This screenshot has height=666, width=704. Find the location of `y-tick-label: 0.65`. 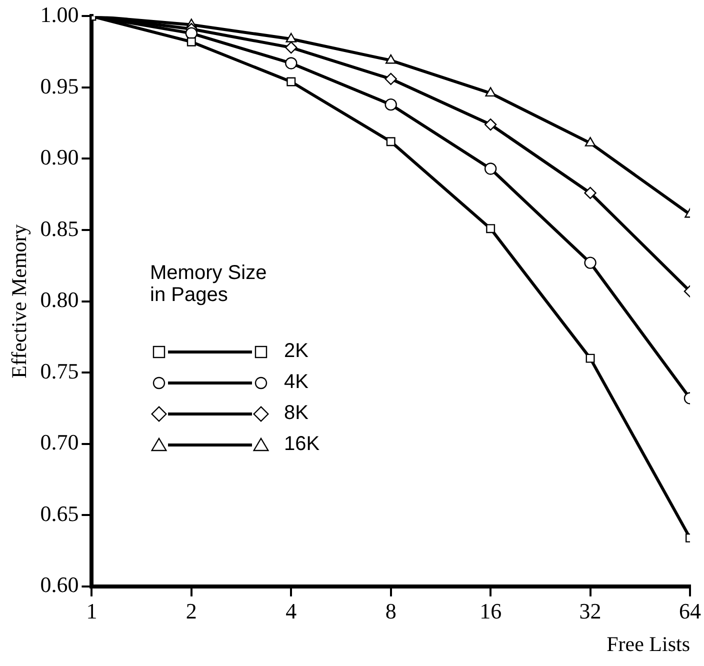

y-tick-label: 0.65 is located at coordinates (59, 513).